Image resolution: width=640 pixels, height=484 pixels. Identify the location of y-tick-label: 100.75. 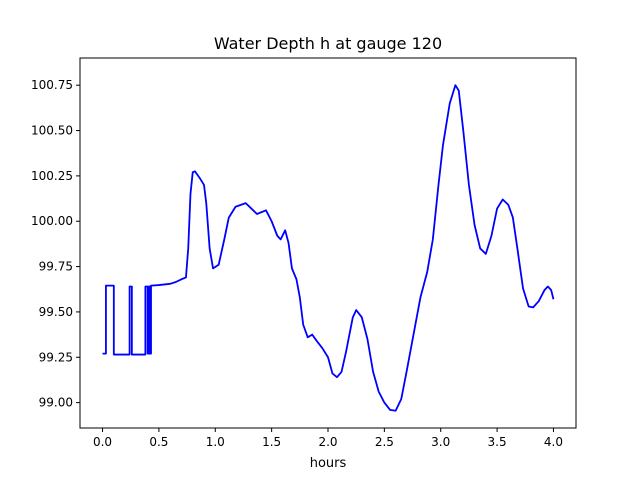
(52, 85).